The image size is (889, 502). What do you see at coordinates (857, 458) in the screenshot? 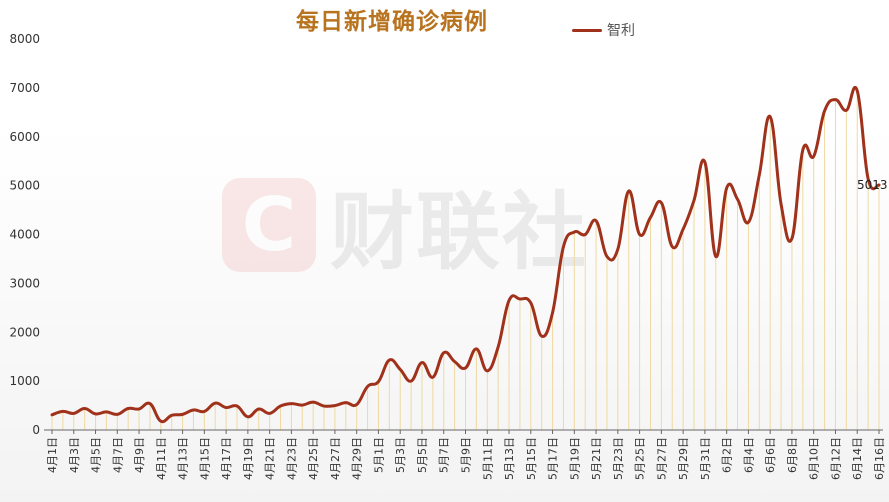
I see `x-tick-label: 6月14日` at bounding box center [857, 458].